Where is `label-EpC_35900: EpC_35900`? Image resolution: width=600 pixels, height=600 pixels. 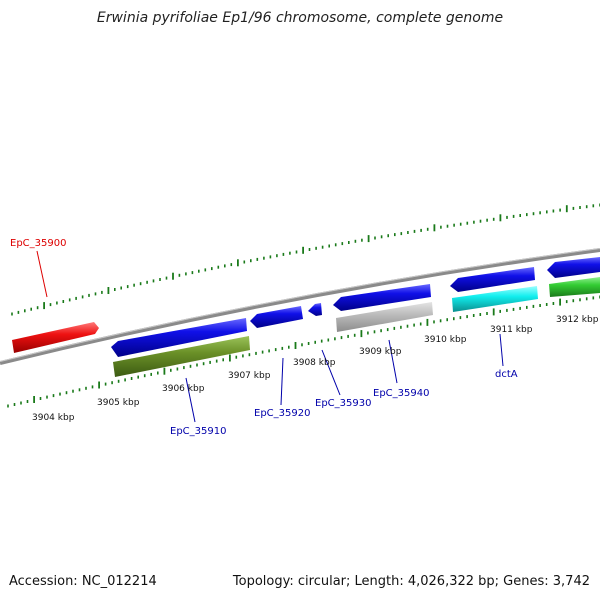
label-EpC_35900: EpC_35900 is located at coordinates (38, 243).